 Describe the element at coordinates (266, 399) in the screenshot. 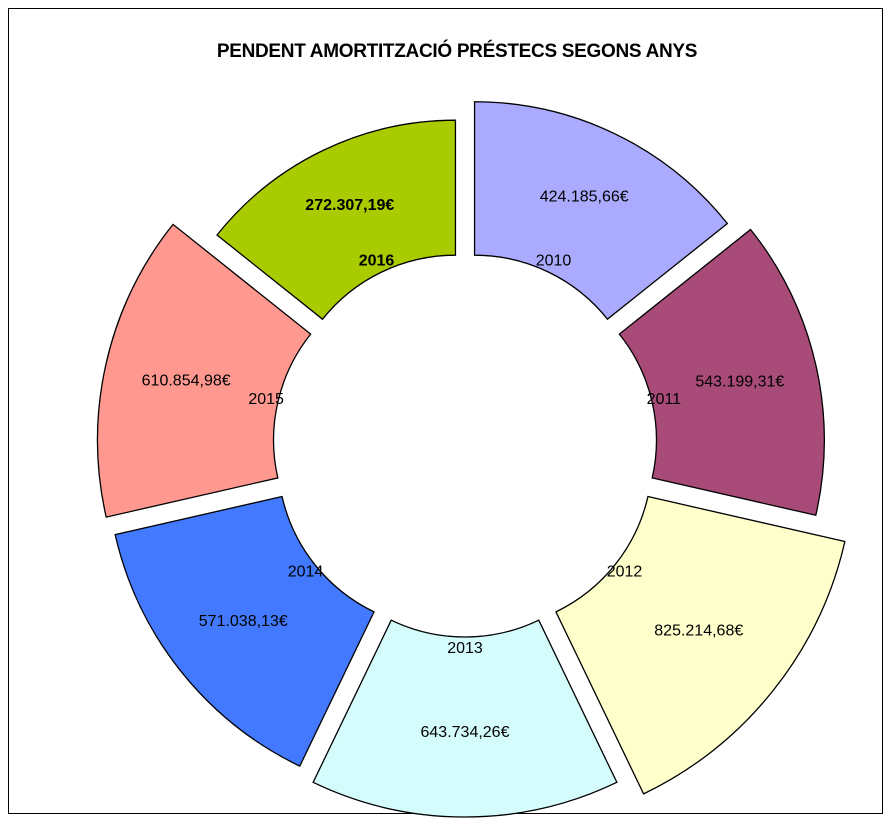

I see `category-label: 2015` at that location.